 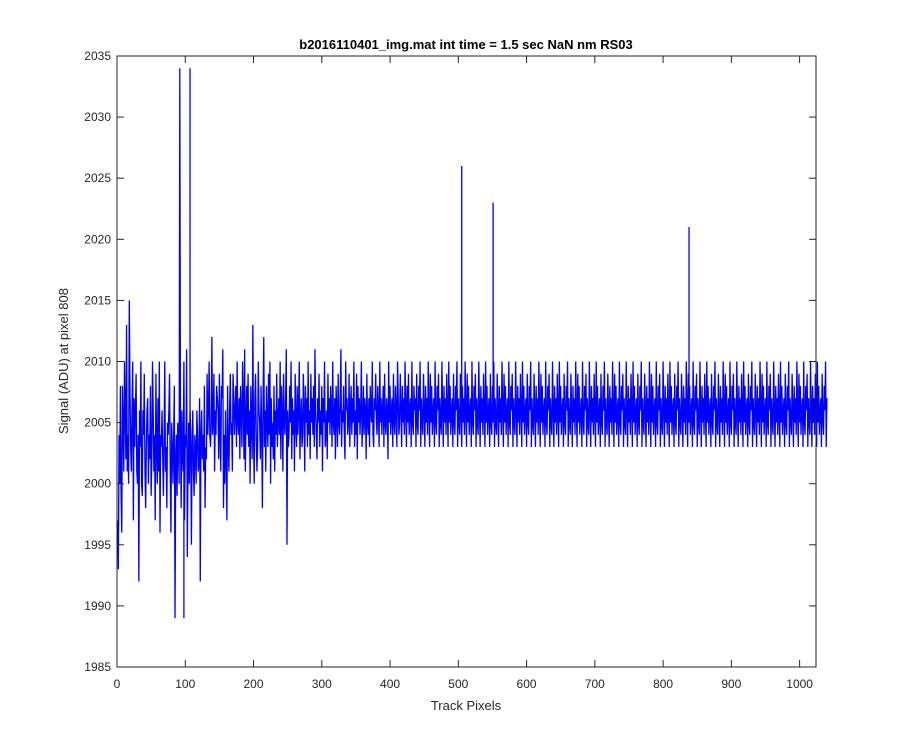 I want to click on y-tick-label: 2015, so click(x=97, y=300).